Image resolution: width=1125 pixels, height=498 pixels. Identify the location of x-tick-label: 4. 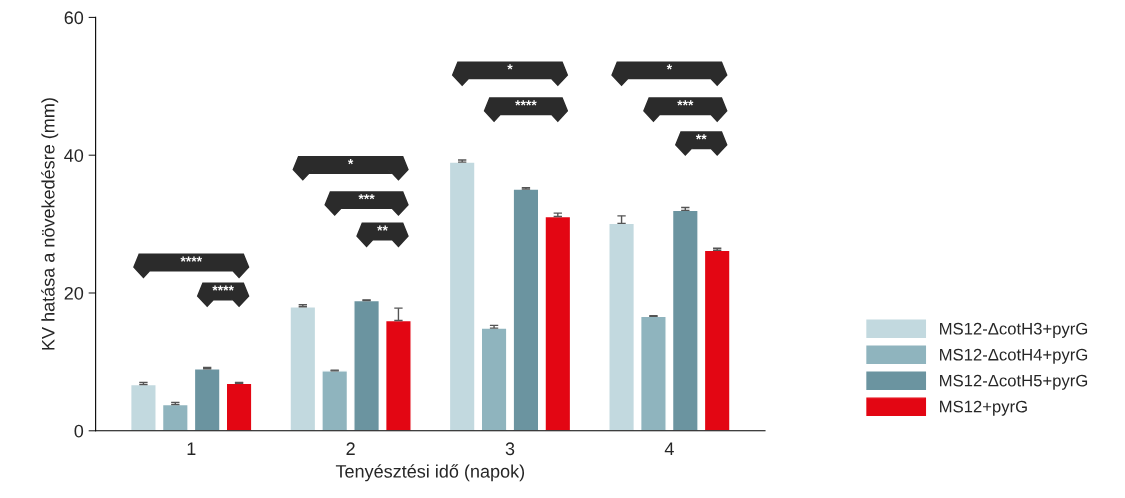
(669, 448).